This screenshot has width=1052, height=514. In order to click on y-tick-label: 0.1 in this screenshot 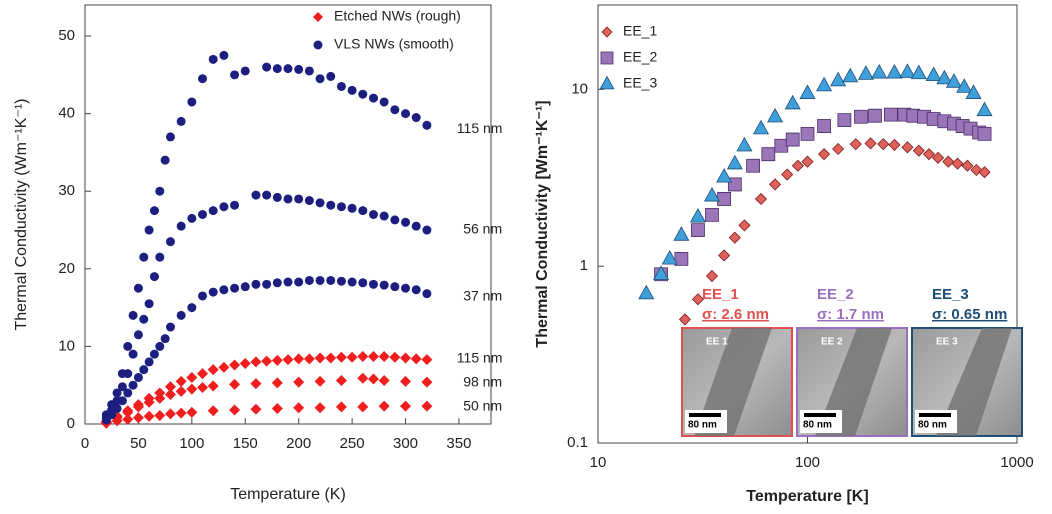, I will do `click(577, 442)`.